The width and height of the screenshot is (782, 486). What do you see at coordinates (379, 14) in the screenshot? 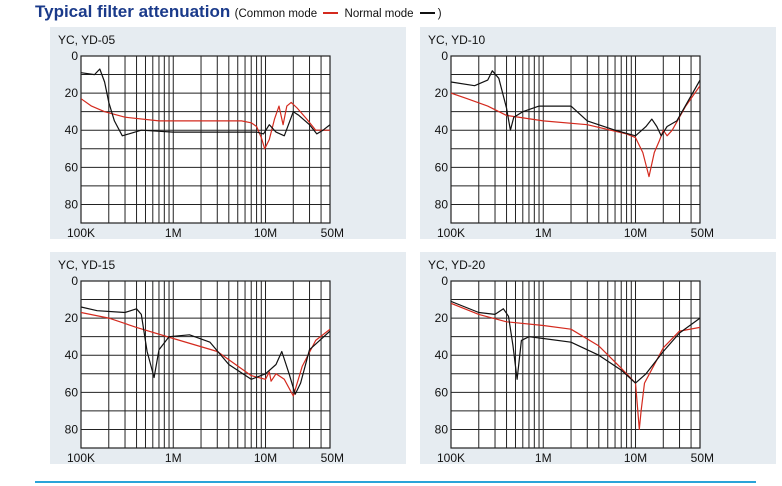
I see `legend-normal-label: Normal mode` at bounding box center [379, 14].